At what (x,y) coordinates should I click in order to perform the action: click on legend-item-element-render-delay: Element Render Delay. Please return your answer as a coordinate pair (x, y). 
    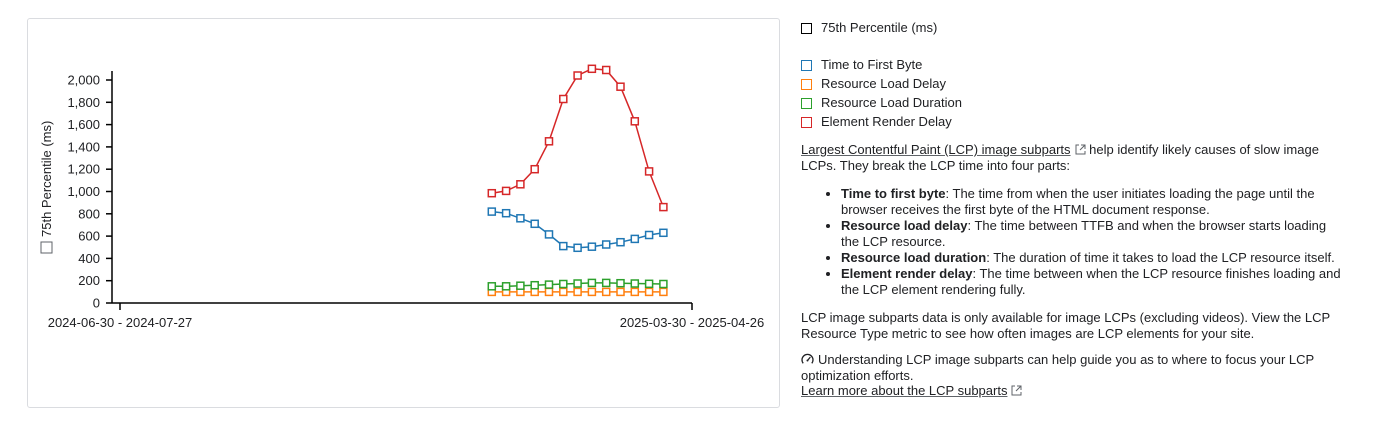
    Looking at the image, I should click on (876, 122).